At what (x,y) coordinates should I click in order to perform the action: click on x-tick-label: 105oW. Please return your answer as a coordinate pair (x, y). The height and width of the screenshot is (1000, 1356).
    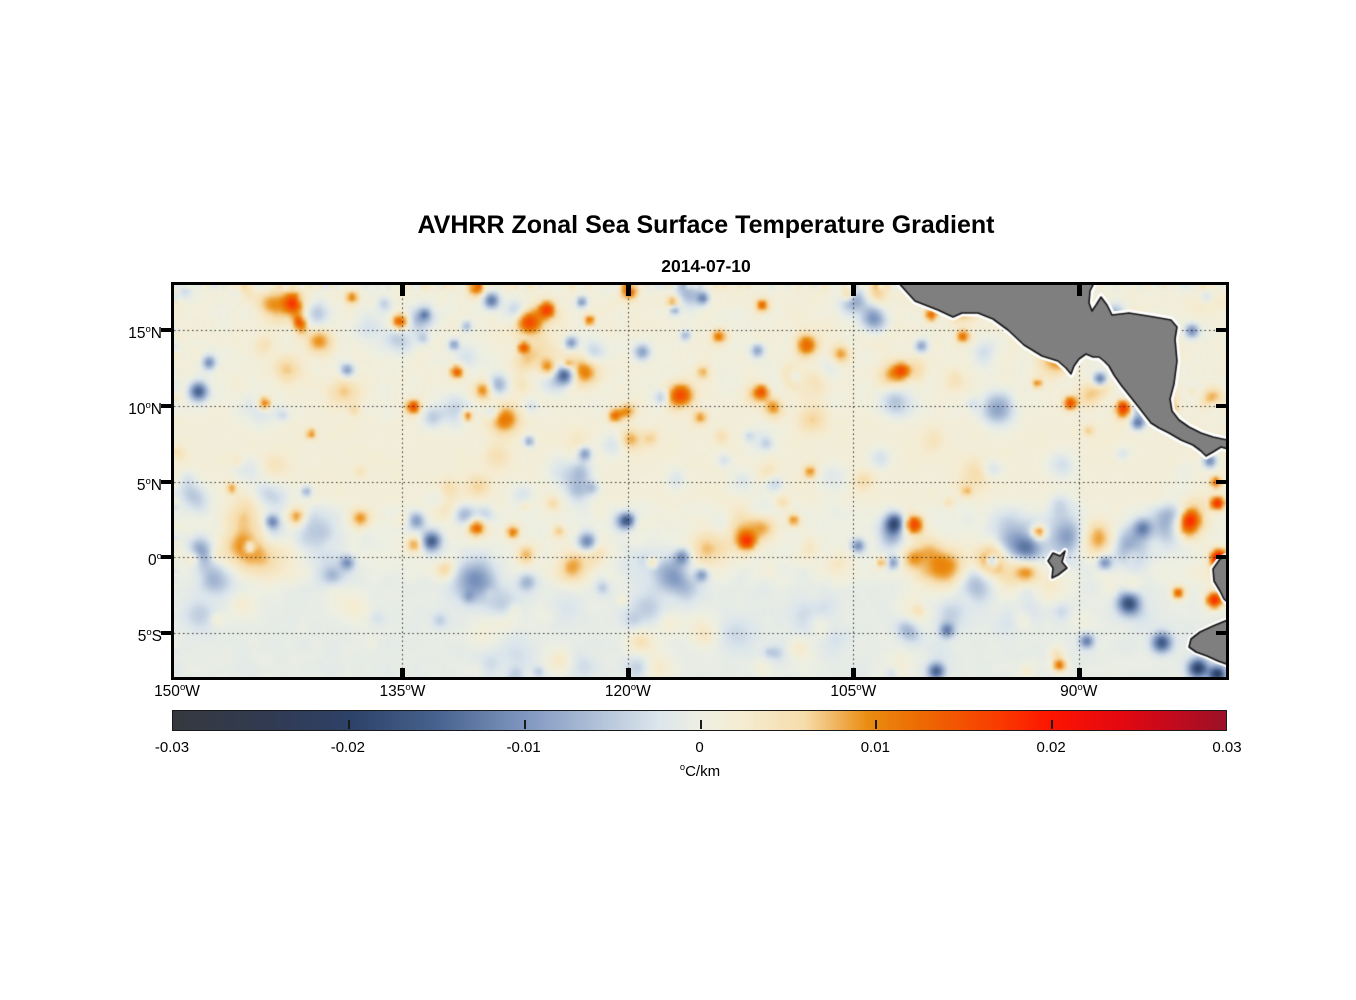
    Looking at the image, I should click on (853, 691).